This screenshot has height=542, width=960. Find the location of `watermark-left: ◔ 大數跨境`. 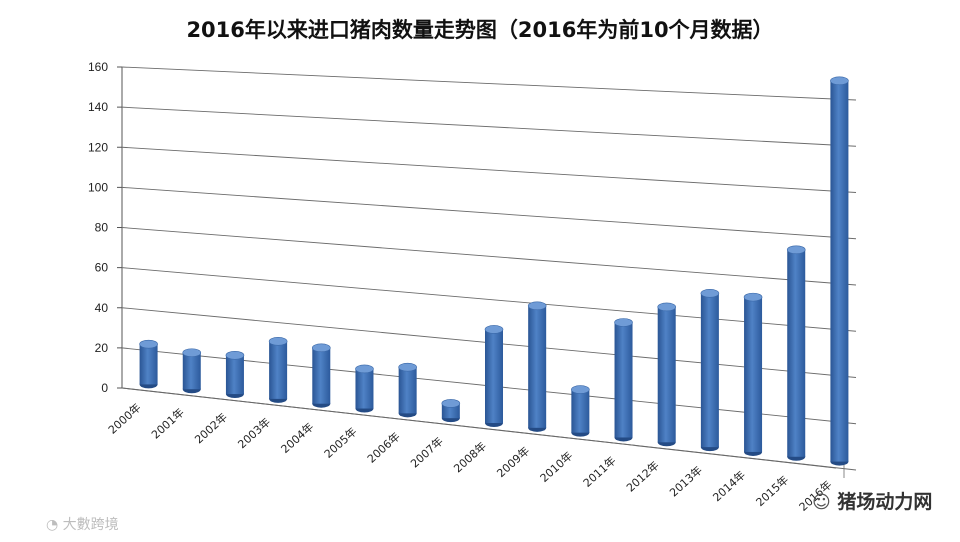

watermark-left: ◔ 大數跨境 is located at coordinates (82, 524).